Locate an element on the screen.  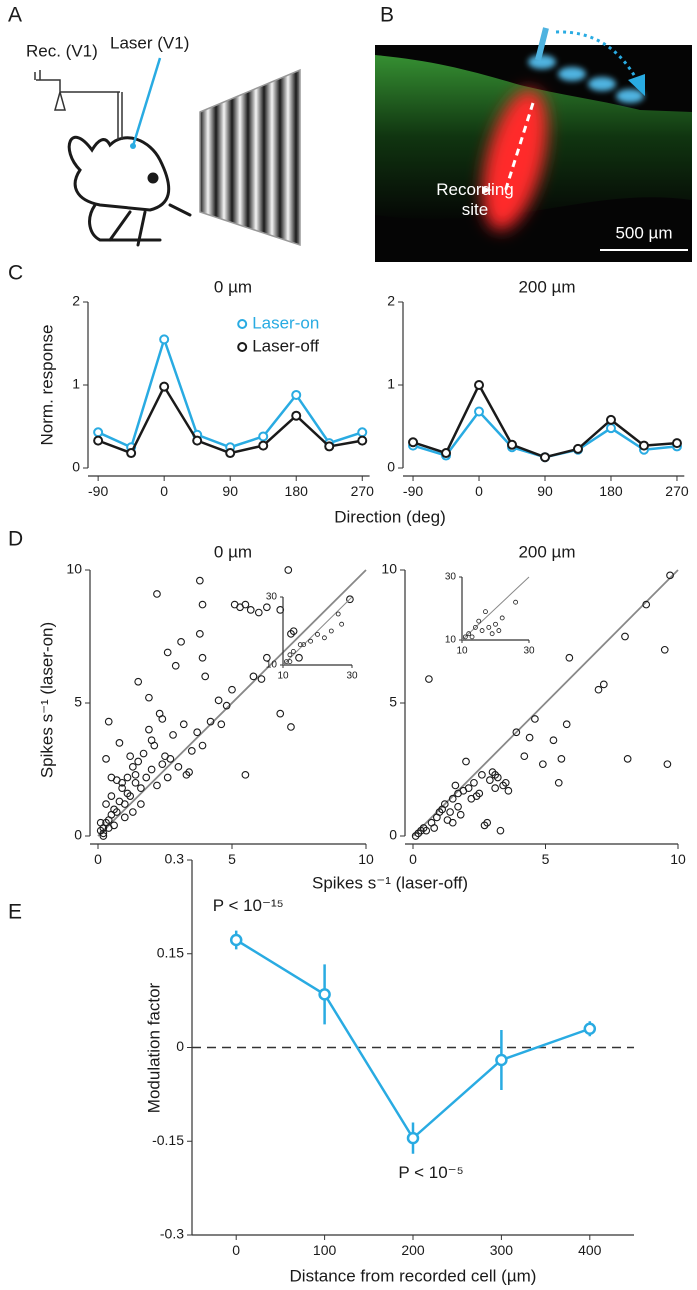
y-tick-label: 2 is located at coordinates (391, 301).